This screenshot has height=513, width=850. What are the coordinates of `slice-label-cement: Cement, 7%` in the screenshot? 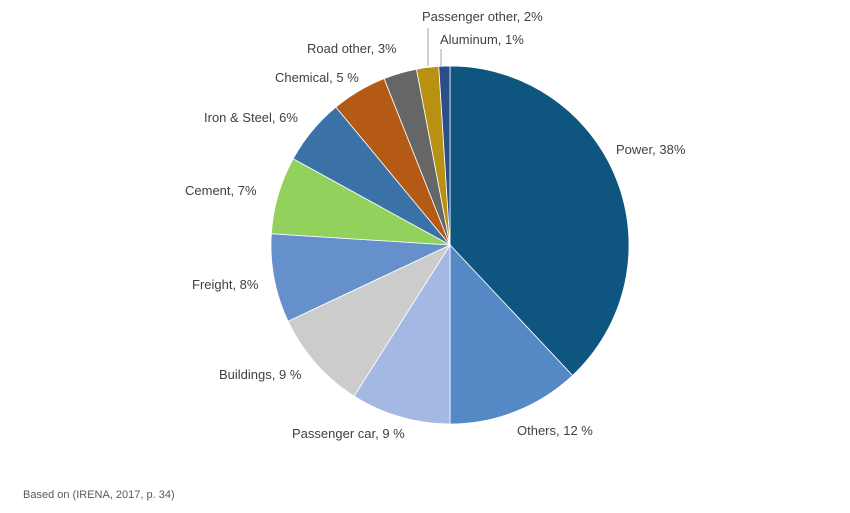 It's located at (221, 190).